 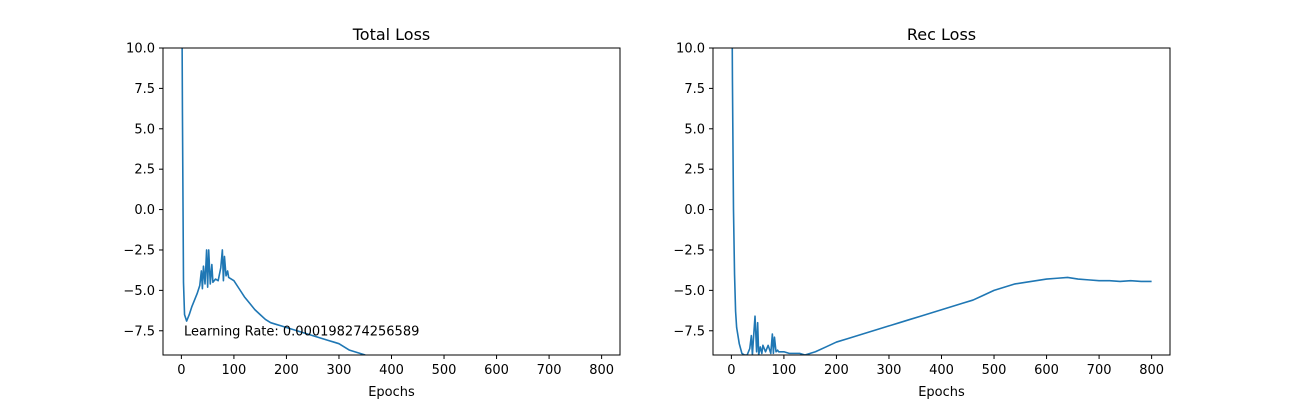 I want to click on learning-rate-annotation: Learning Rate: 0.000198274256589, so click(x=301, y=332).